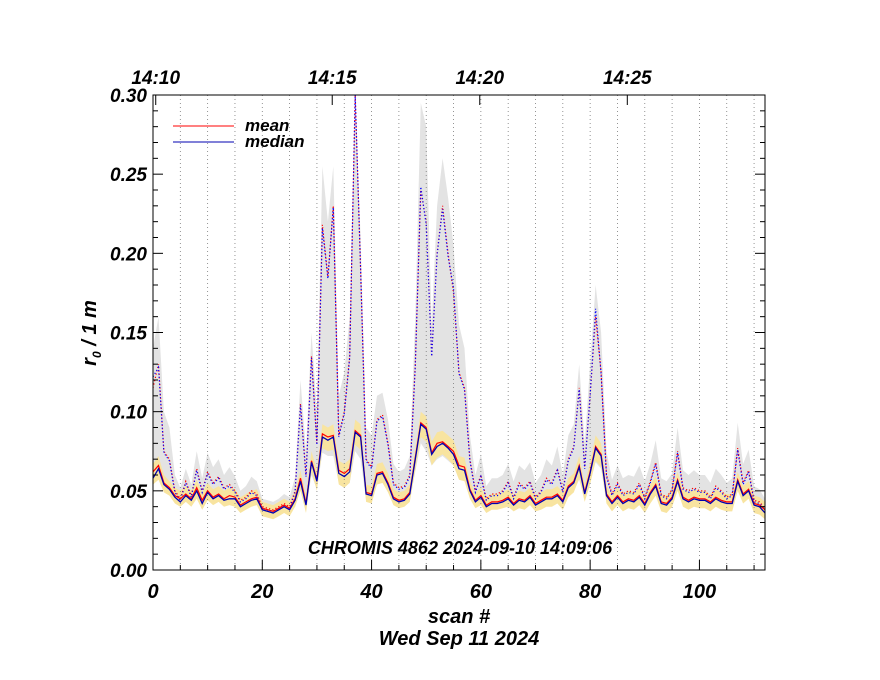 The width and height of the screenshot is (880, 680). What do you see at coordinates (590, 592) in the screenshot?
I see `x-tick-label: 80` at bounding box center [590, 592].